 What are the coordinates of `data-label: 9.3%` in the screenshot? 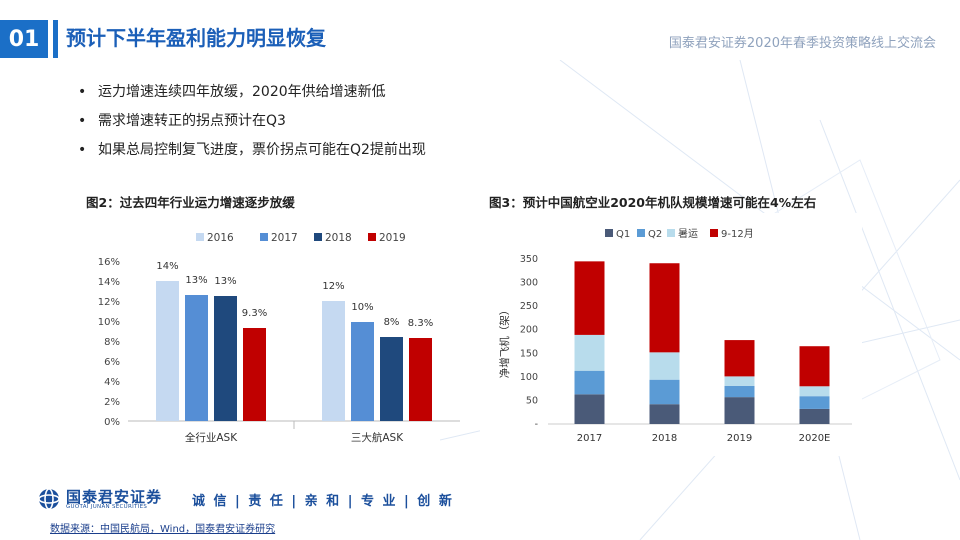 It's located at (254, 313).